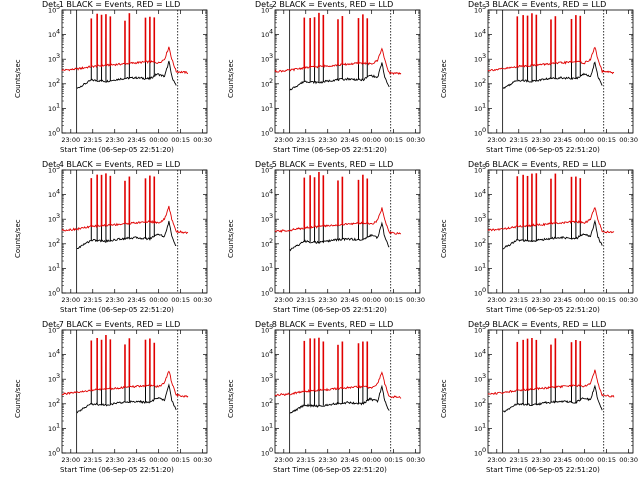 This screenshot has height=480, width=640. What do you see at coordinates (111, 324) in the screenshot?
I see `panel-title: Det 7 BLACK = Events, RED = LLD` at bounding box center [111, 324].